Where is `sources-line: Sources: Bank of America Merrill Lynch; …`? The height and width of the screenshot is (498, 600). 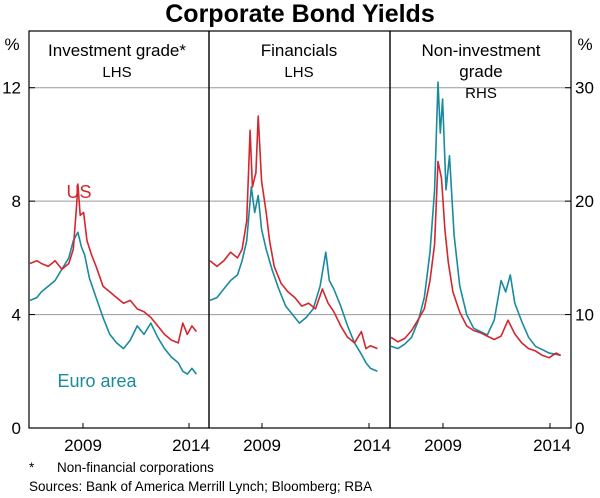 sources-line: Sources: Bank of America Merrill Lynch; … is located at coordinates (201, 486).